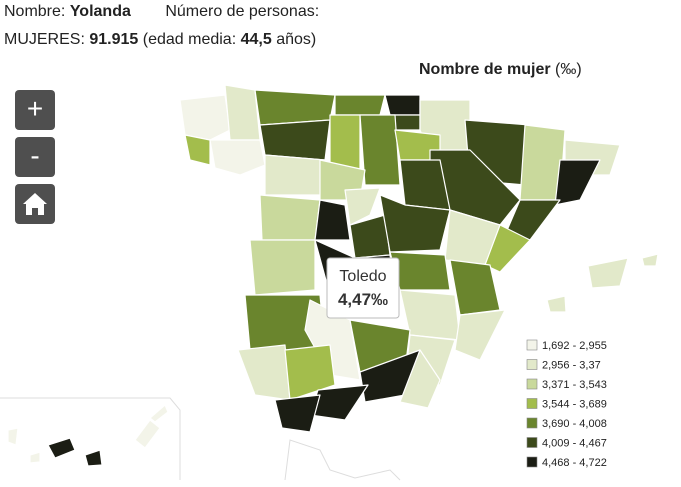  I want to click on tooltip: Toledo 4,47‰, so click(363, 288).